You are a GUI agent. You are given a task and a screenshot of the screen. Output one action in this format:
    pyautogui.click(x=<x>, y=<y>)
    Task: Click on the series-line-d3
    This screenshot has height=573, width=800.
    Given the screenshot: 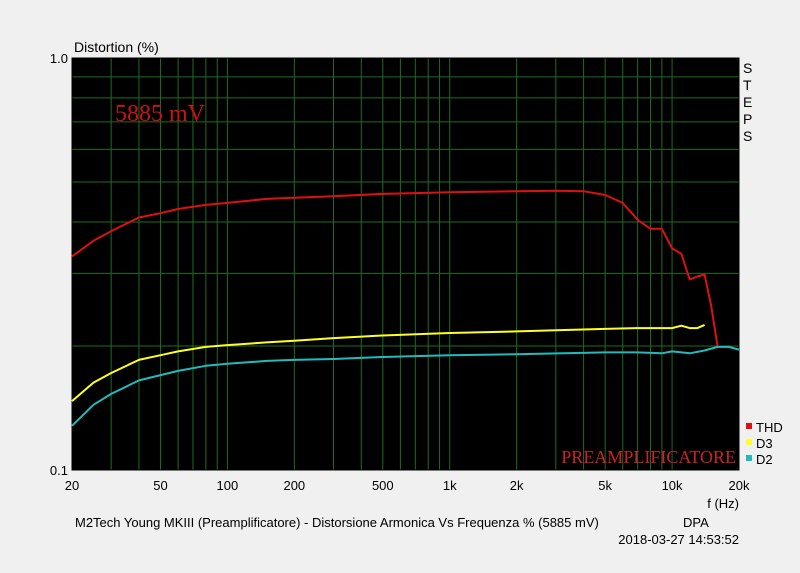 What is the action you would take?
    pyautogui.click(x=388, y=362)
    